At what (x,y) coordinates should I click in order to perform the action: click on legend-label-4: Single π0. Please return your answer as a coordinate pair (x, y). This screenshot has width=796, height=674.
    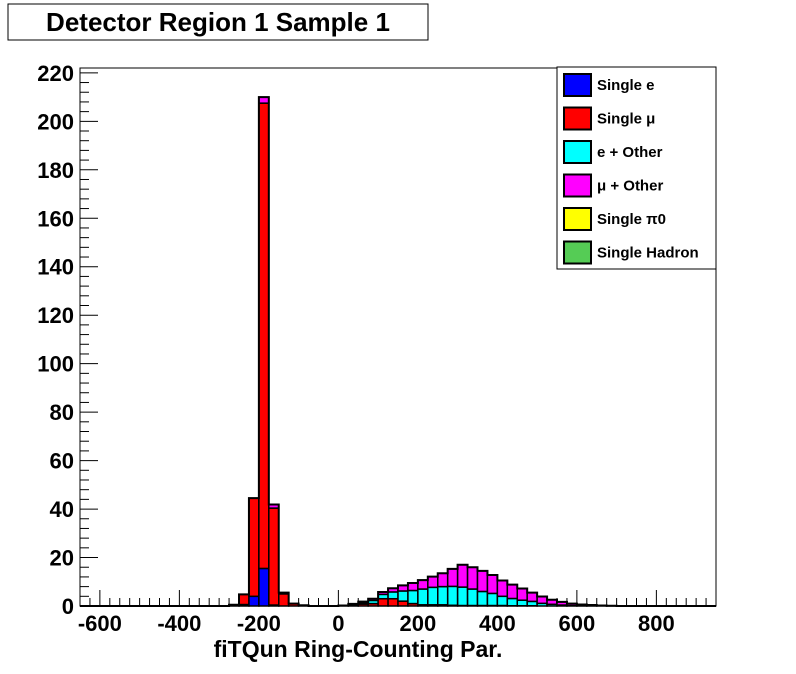
    Looking at the image, I should click on (631, 219).